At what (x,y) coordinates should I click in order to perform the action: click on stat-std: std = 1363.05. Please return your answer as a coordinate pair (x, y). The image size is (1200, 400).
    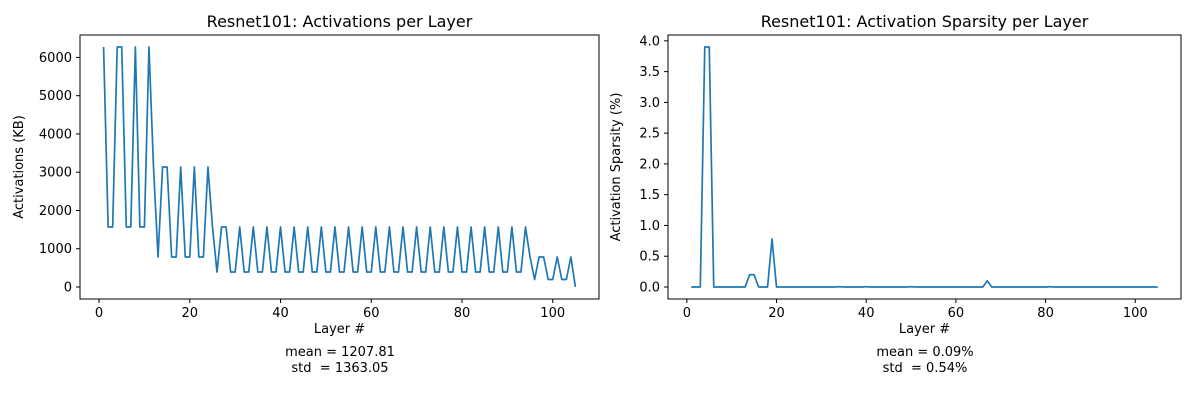
    Looking at the image, I should click on (339, 368).